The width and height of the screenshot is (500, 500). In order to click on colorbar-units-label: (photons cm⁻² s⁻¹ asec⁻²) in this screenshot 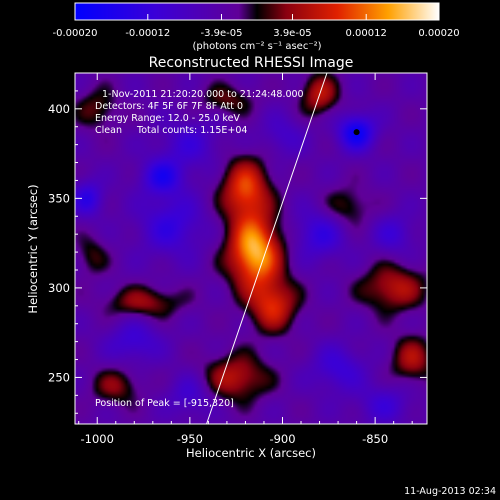, I will do `click(256, 46)`.